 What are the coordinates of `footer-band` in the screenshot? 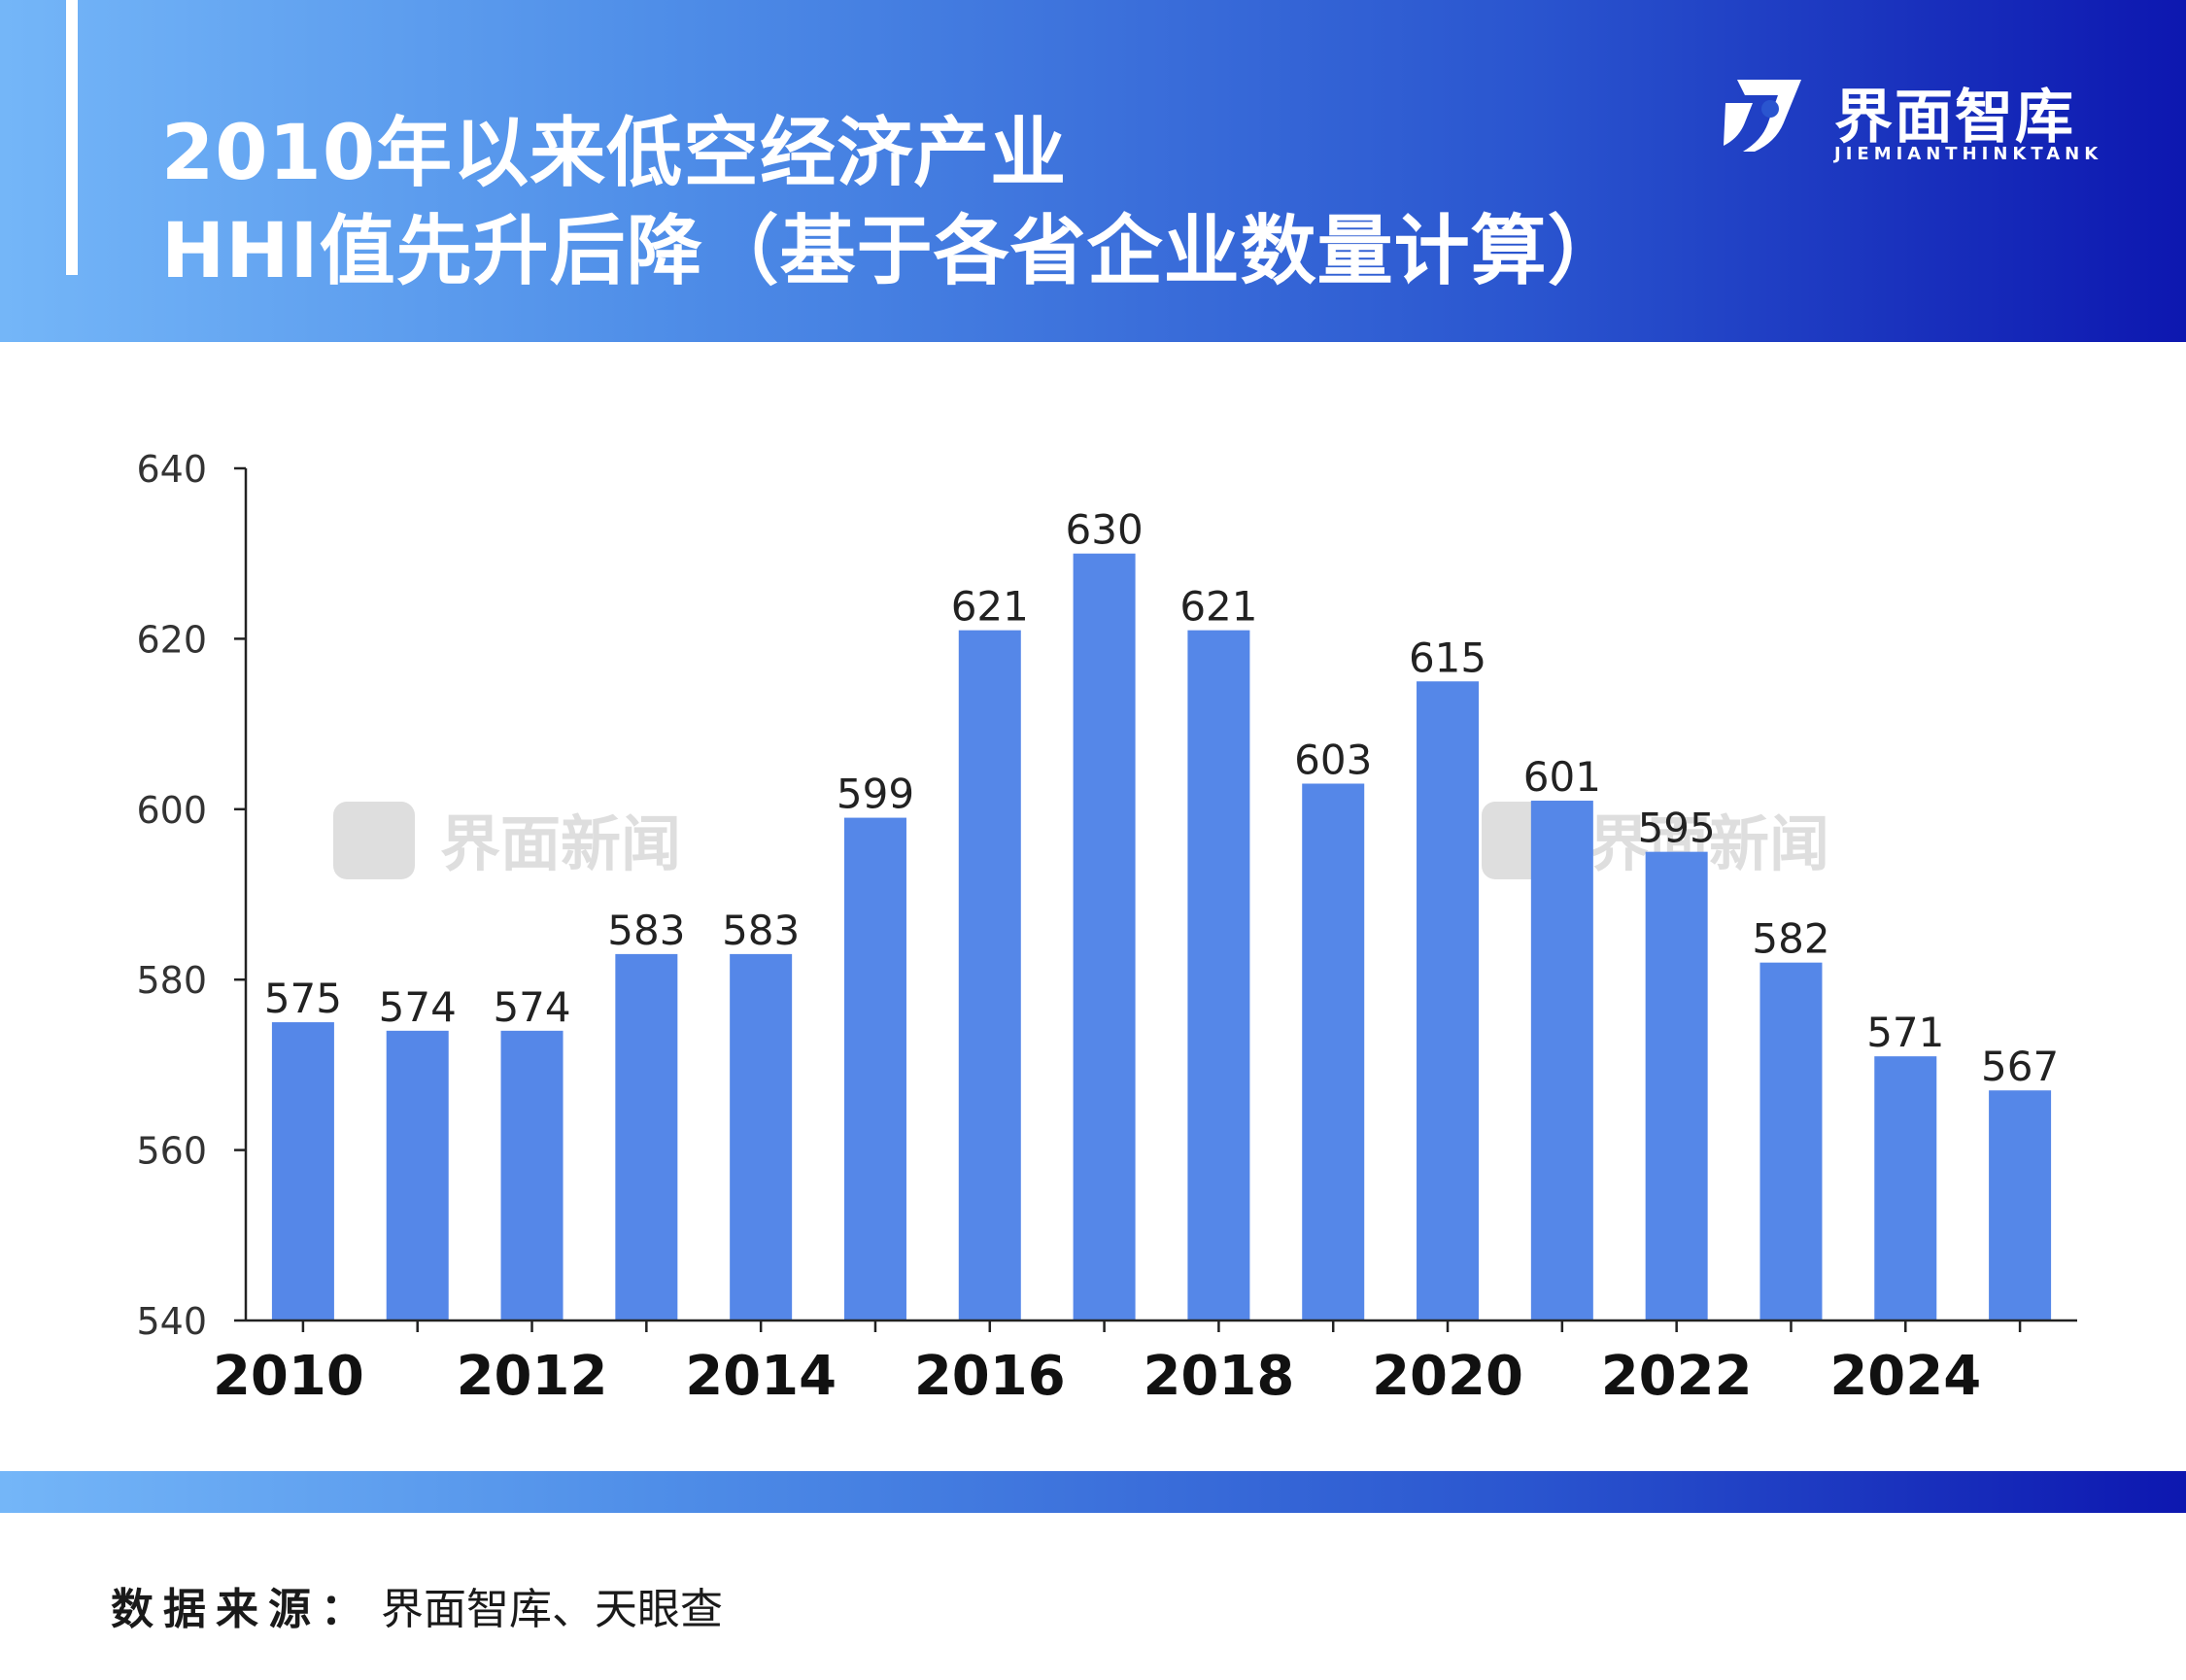 It's located at (1093, 1492).